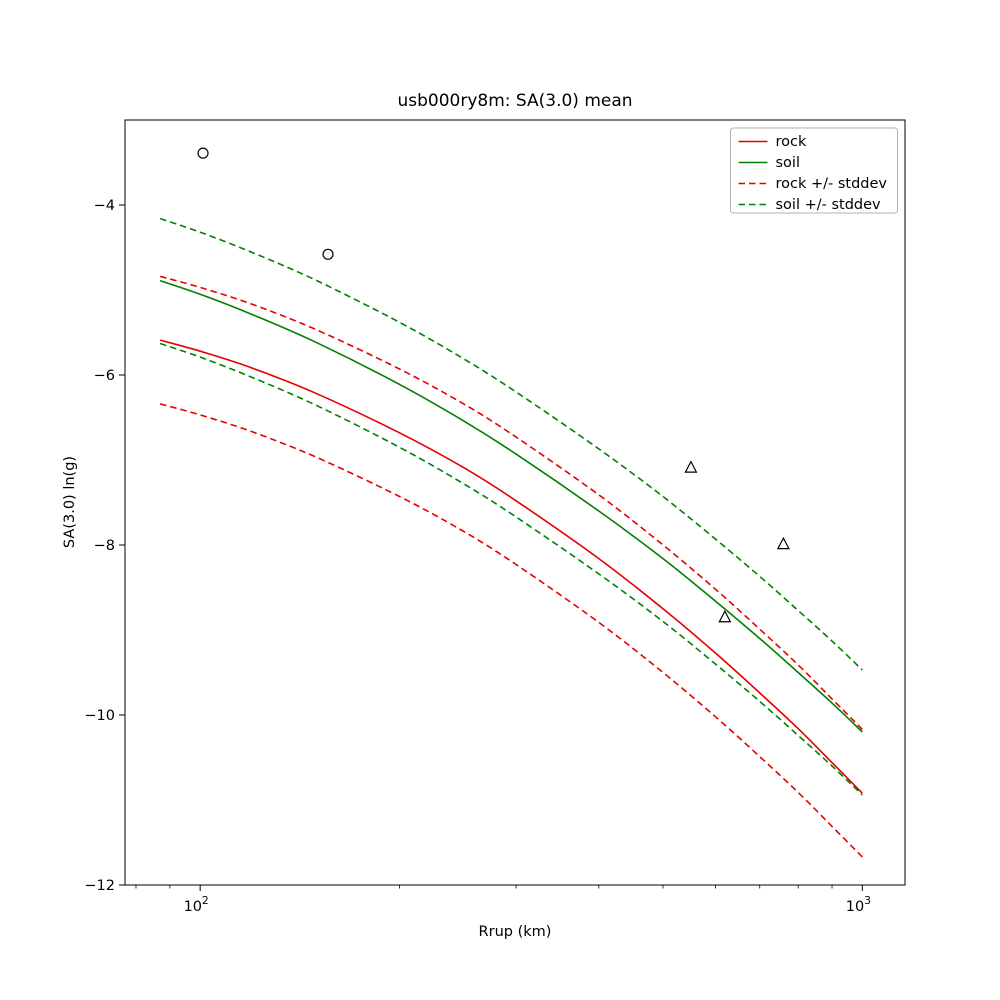  Describe the element at coordinates (788, 163) in the screenshot. I see `legend-entry-label: soil` at that location.